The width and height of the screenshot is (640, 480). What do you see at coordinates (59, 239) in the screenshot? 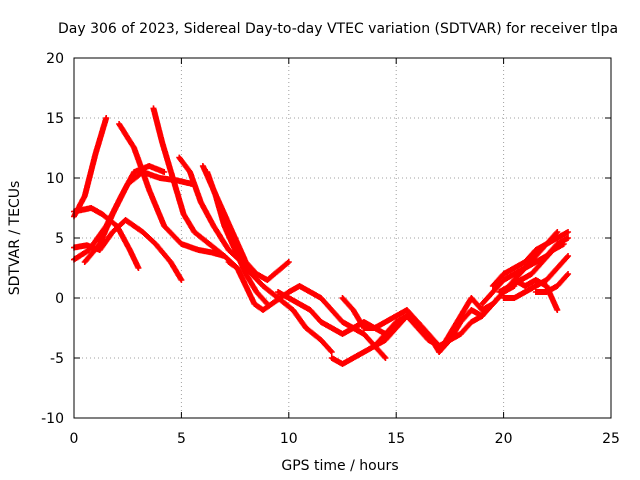
I see `y-tick-label: 5` at bounding box center [59, 239].